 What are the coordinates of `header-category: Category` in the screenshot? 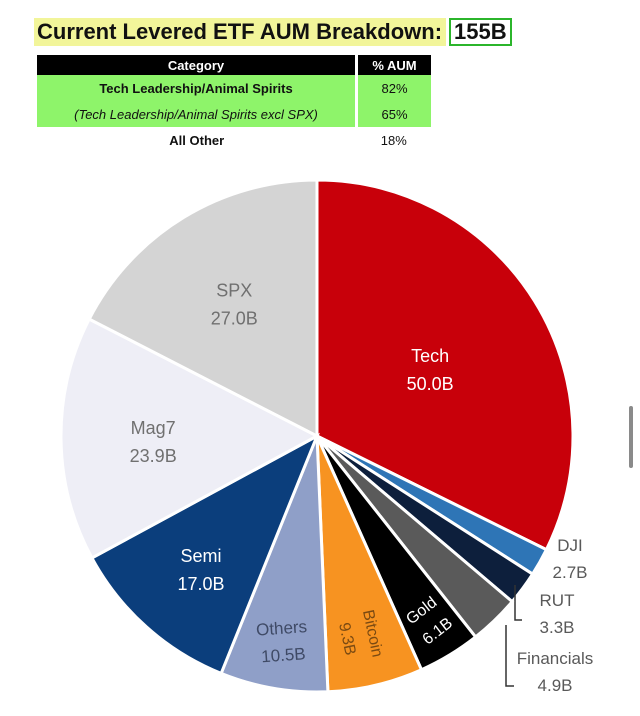 It's located at (197, 65).